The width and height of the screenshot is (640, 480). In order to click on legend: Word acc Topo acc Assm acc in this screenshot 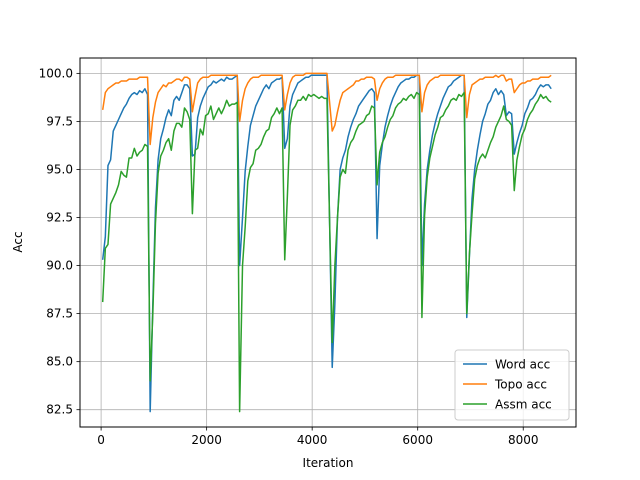, I will do `click(512, 385)`.